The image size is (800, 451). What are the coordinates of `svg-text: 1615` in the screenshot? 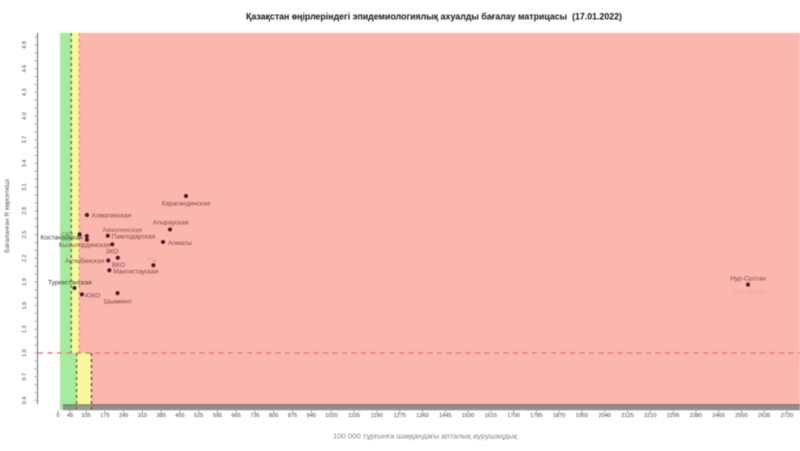 It's located at (491, 416).